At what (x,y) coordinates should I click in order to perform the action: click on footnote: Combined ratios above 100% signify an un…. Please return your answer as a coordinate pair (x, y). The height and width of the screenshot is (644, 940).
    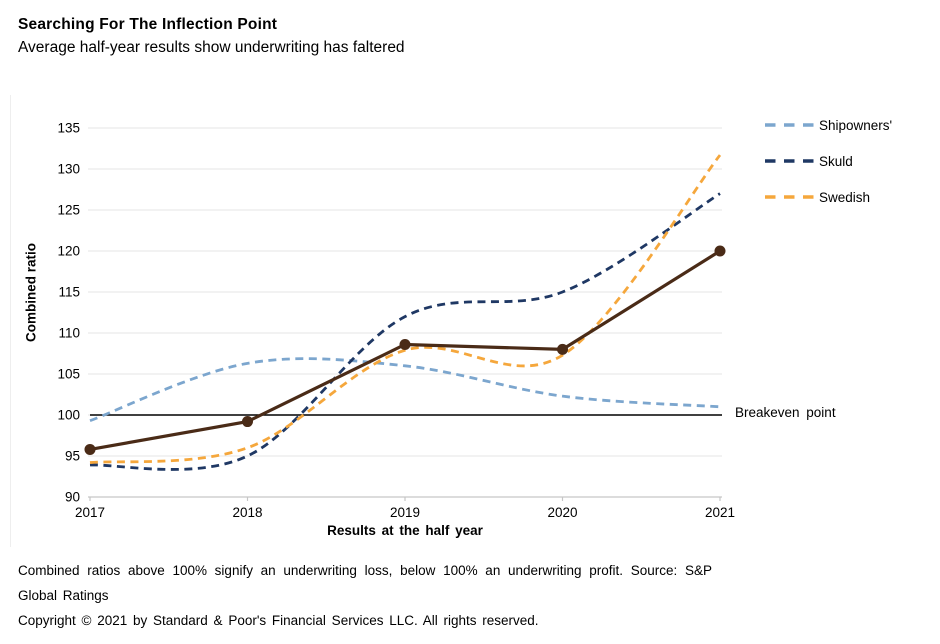
    Looking at the image, I should click on (365, 583).